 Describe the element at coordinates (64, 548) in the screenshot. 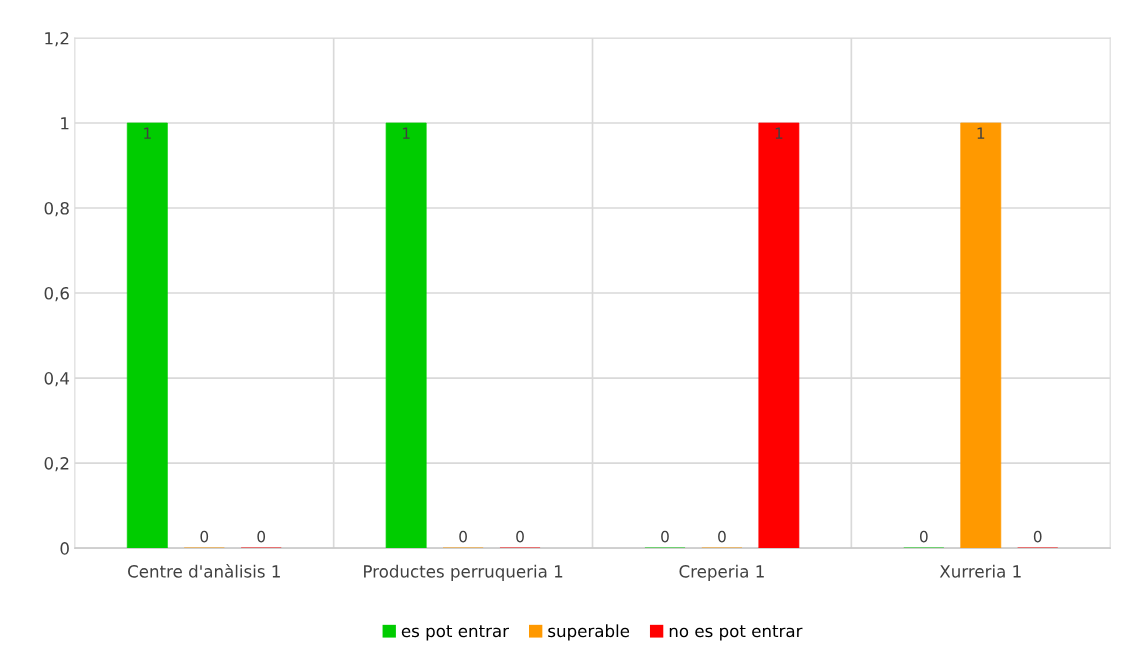

I see `y-tick-label: 0` at that location.